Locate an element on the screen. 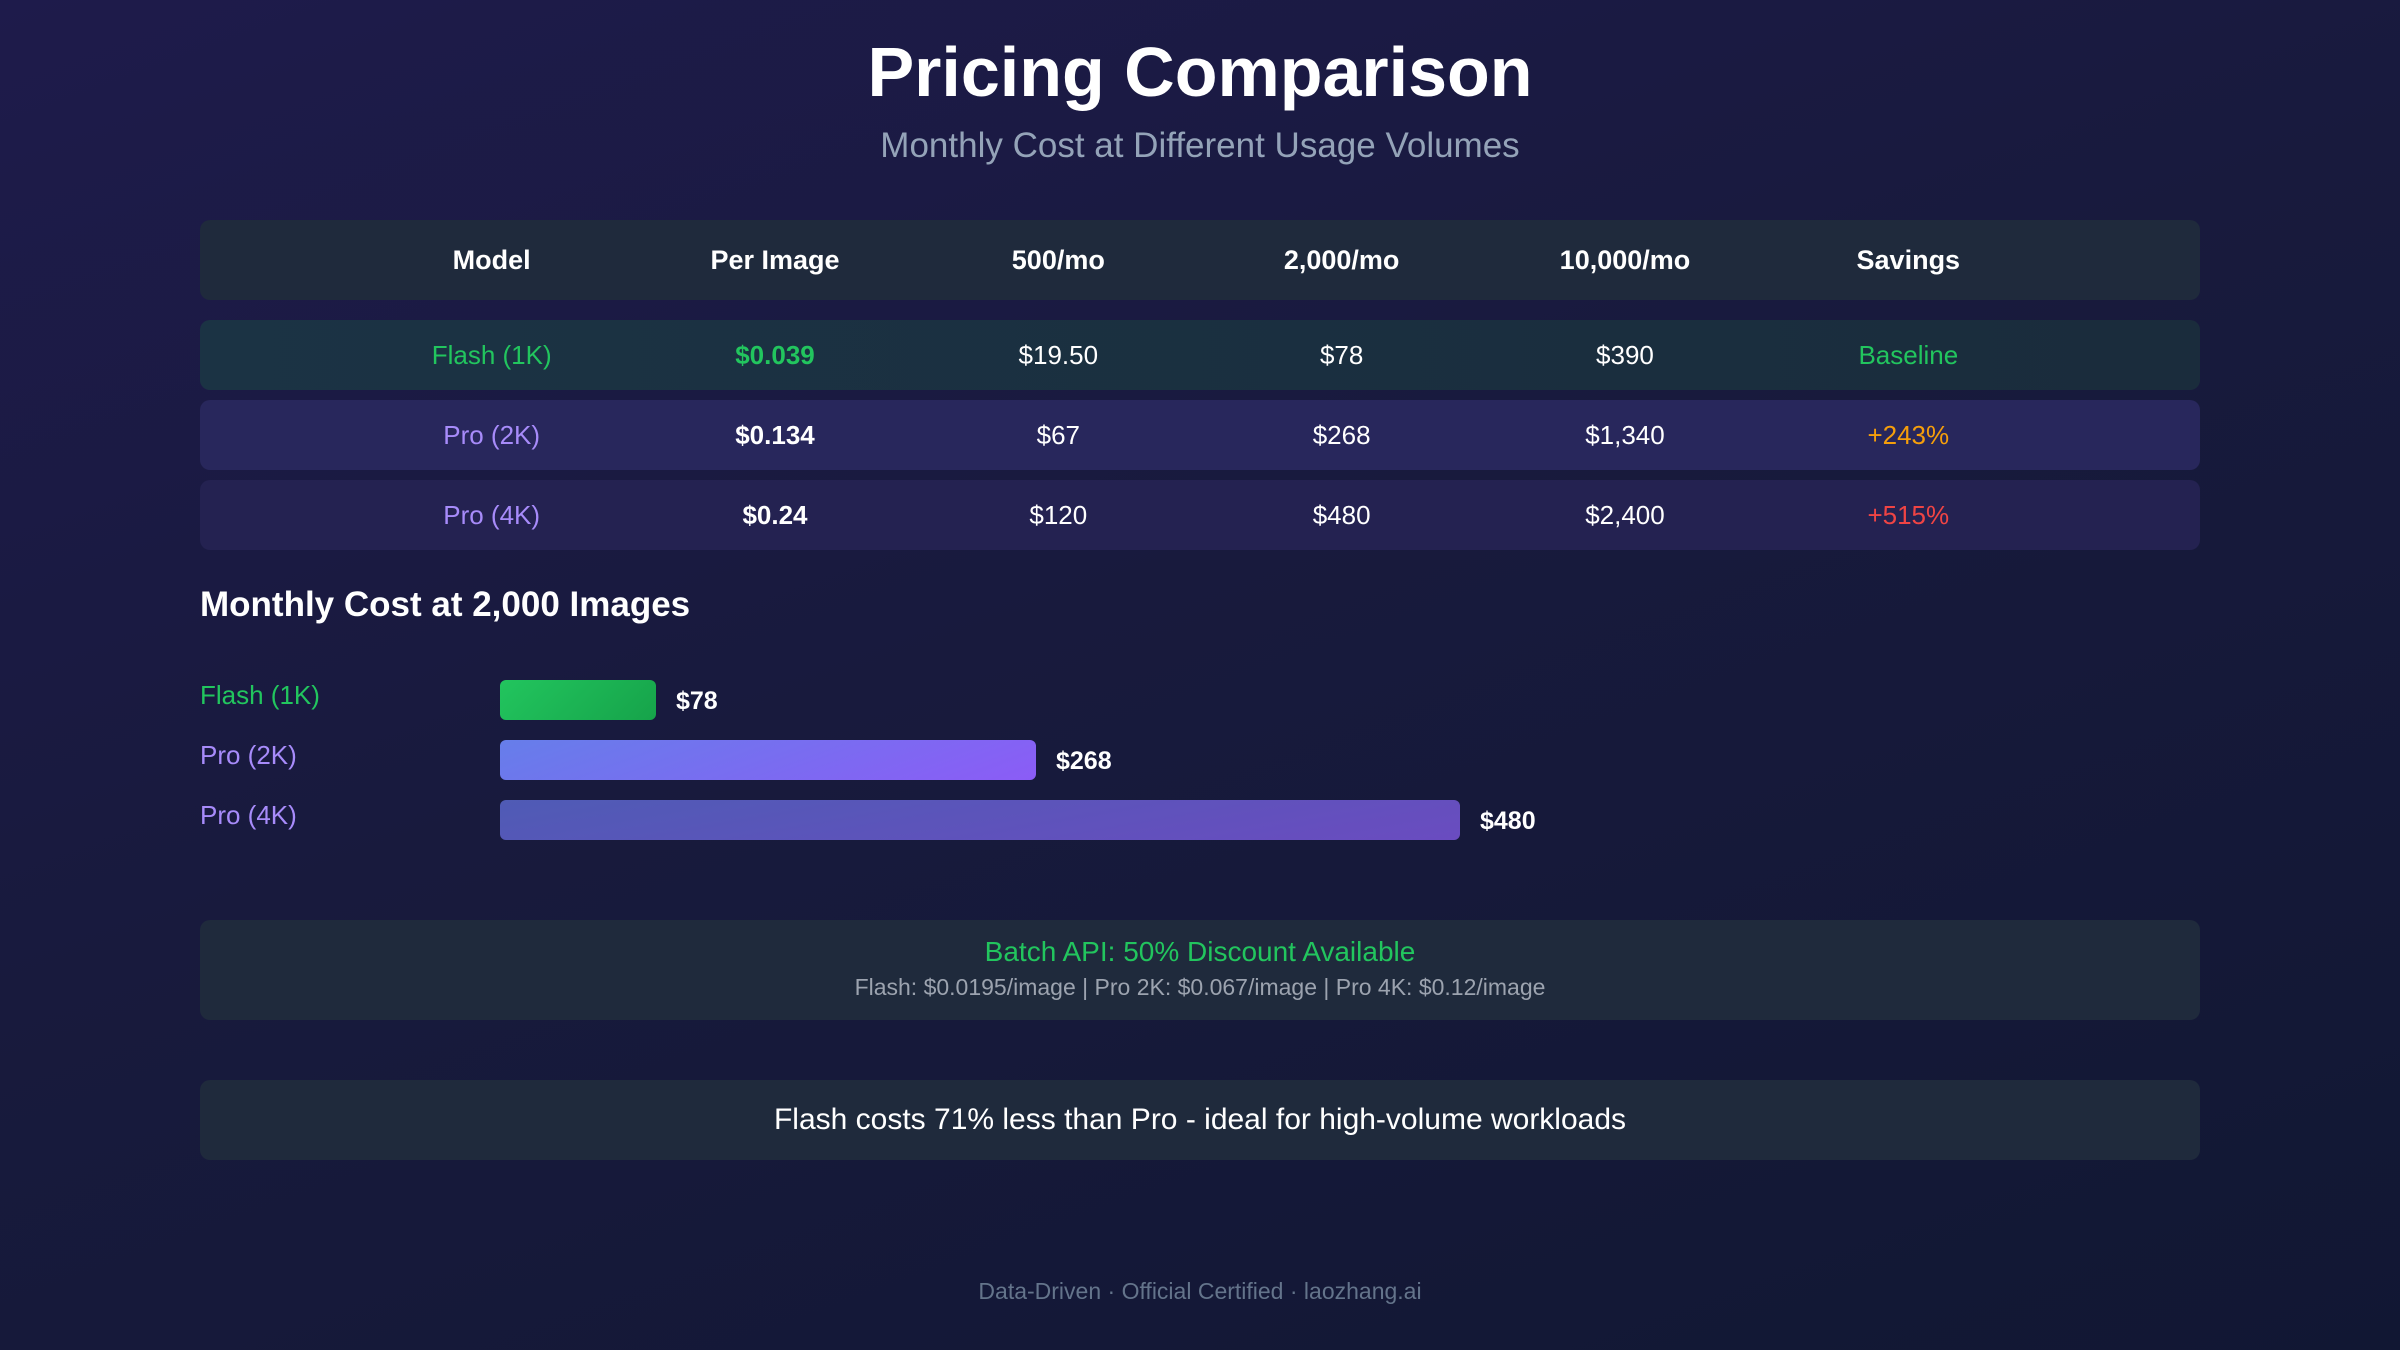 The image size is (2400, 1350). cost-10000: $390 is located at coordinates (1625, 354).